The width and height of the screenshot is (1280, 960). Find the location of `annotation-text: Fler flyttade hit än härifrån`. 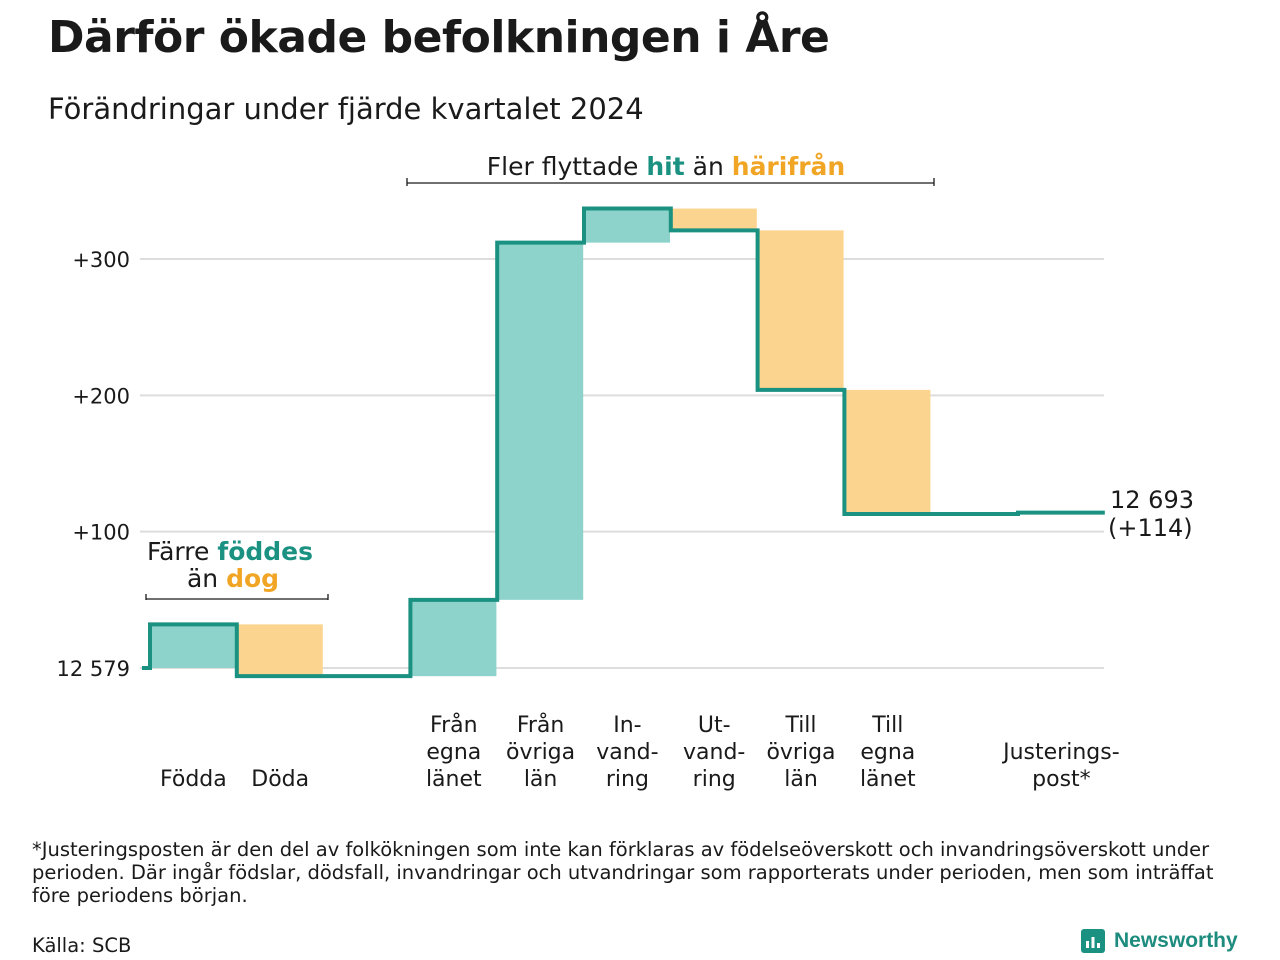

annotation-text: Fler flyttade hit än härifrån is located at coordinates (666, 166).